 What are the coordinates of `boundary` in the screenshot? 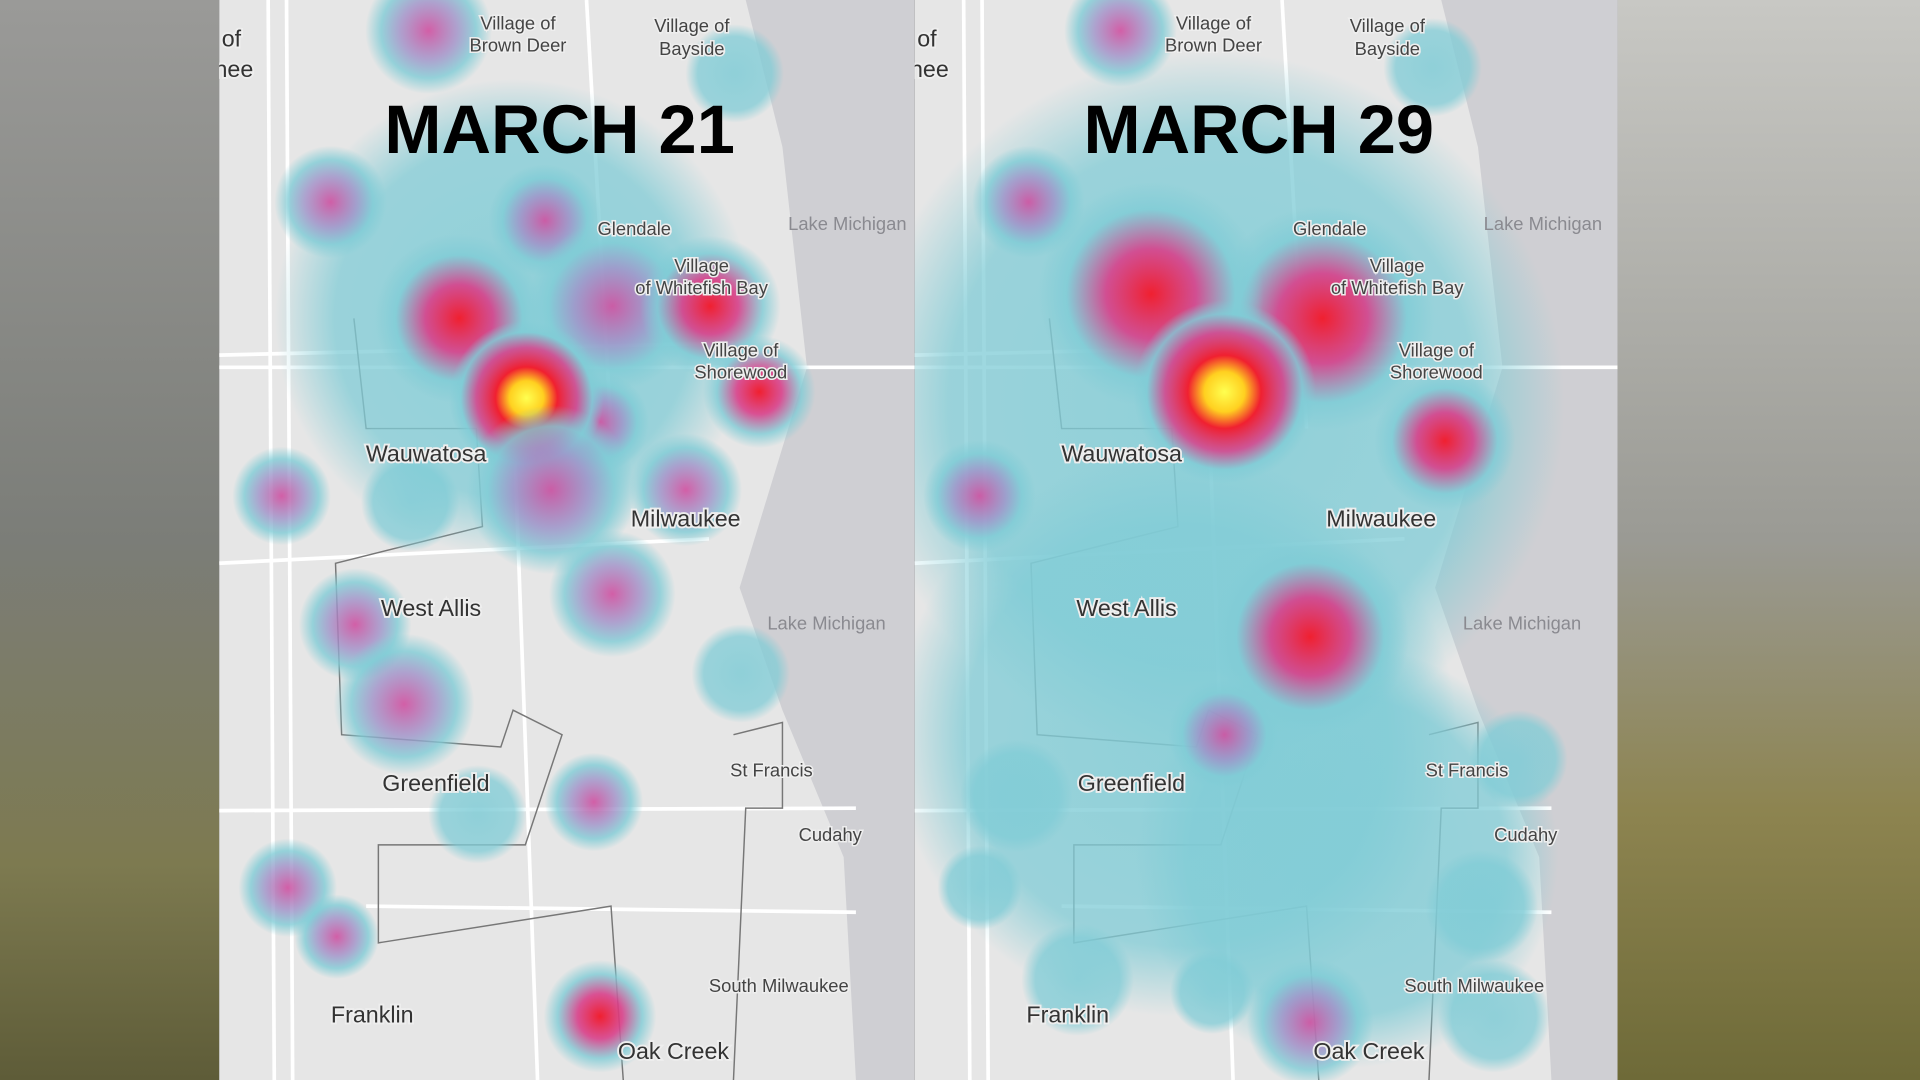 It's located at (758, 900).